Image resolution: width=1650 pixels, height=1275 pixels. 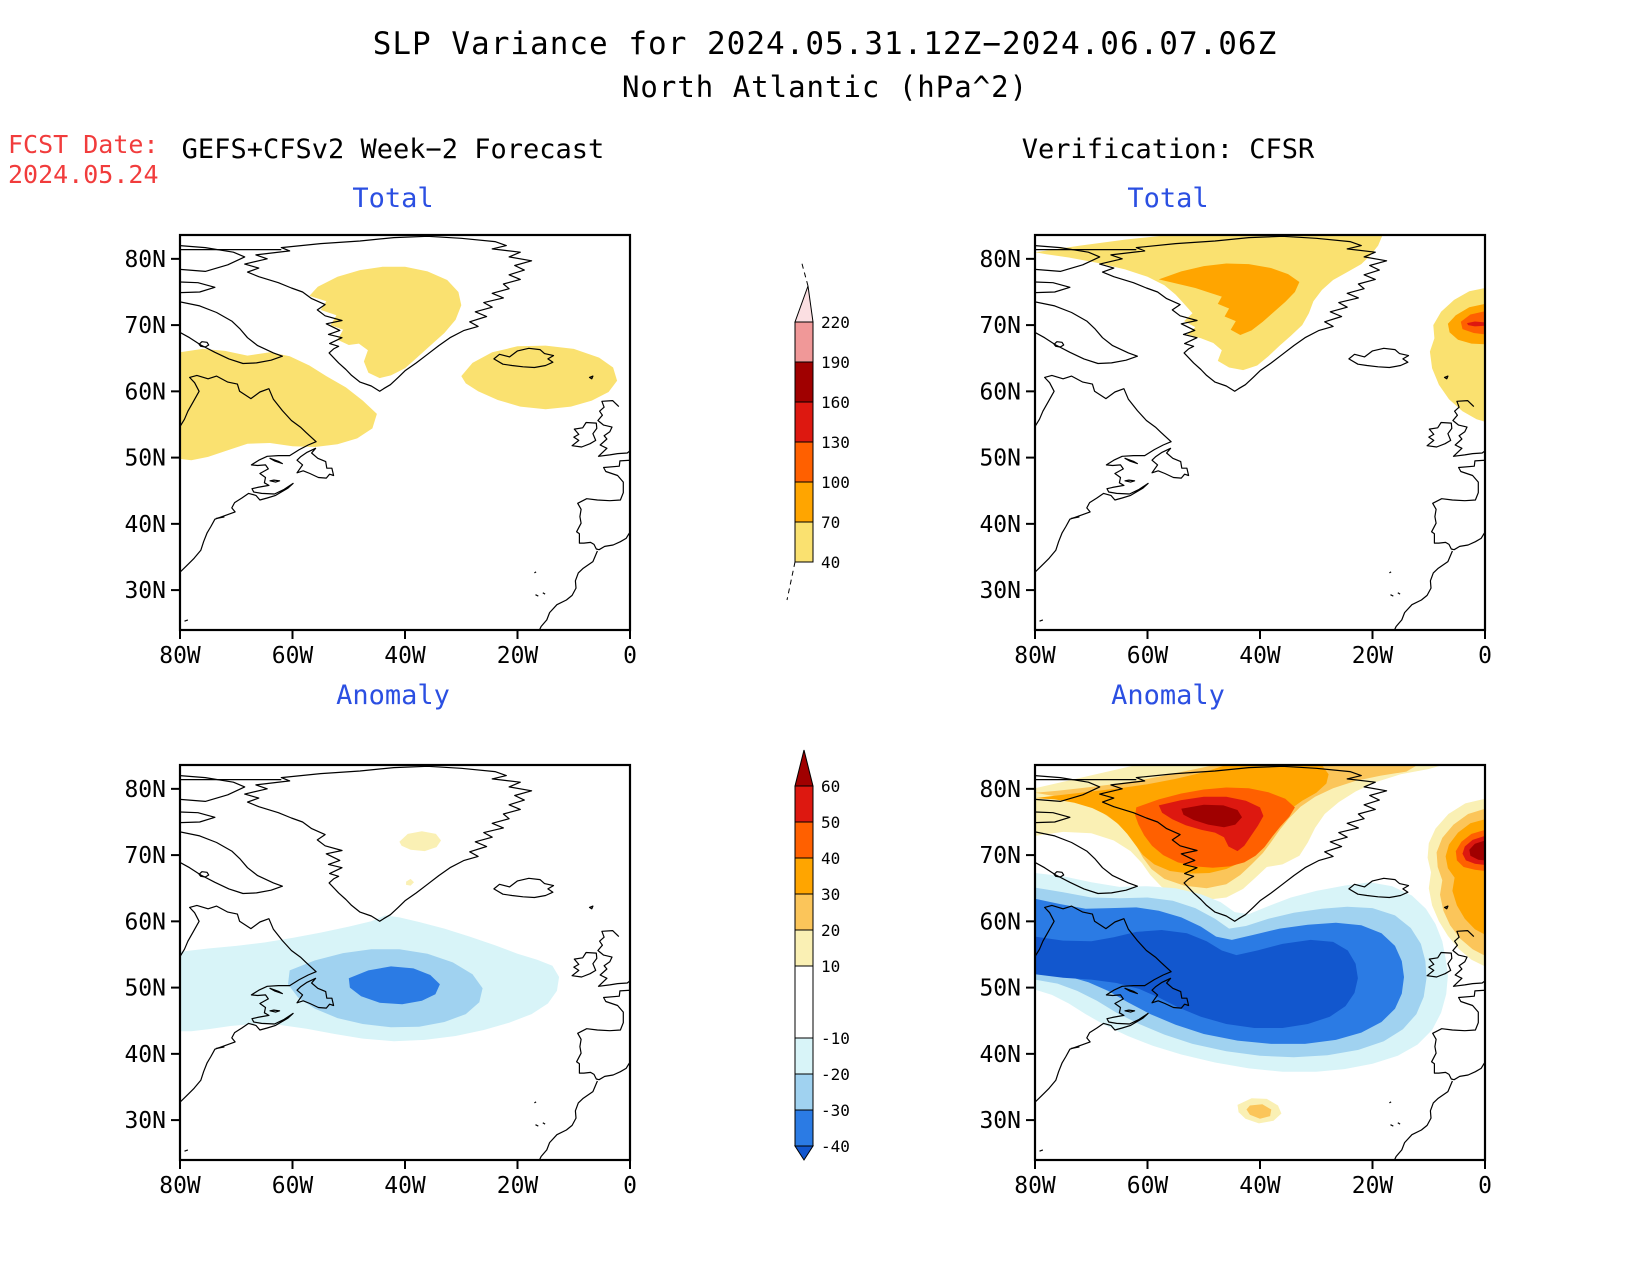 I want to click on panel-title-forecast-total: Total, so click(x=393, y=198).